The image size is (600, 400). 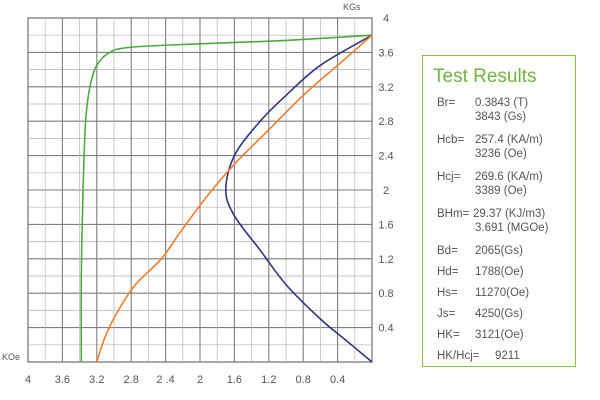 I want to click on x-tick-label: 0.4, so click(x=337, y=380).